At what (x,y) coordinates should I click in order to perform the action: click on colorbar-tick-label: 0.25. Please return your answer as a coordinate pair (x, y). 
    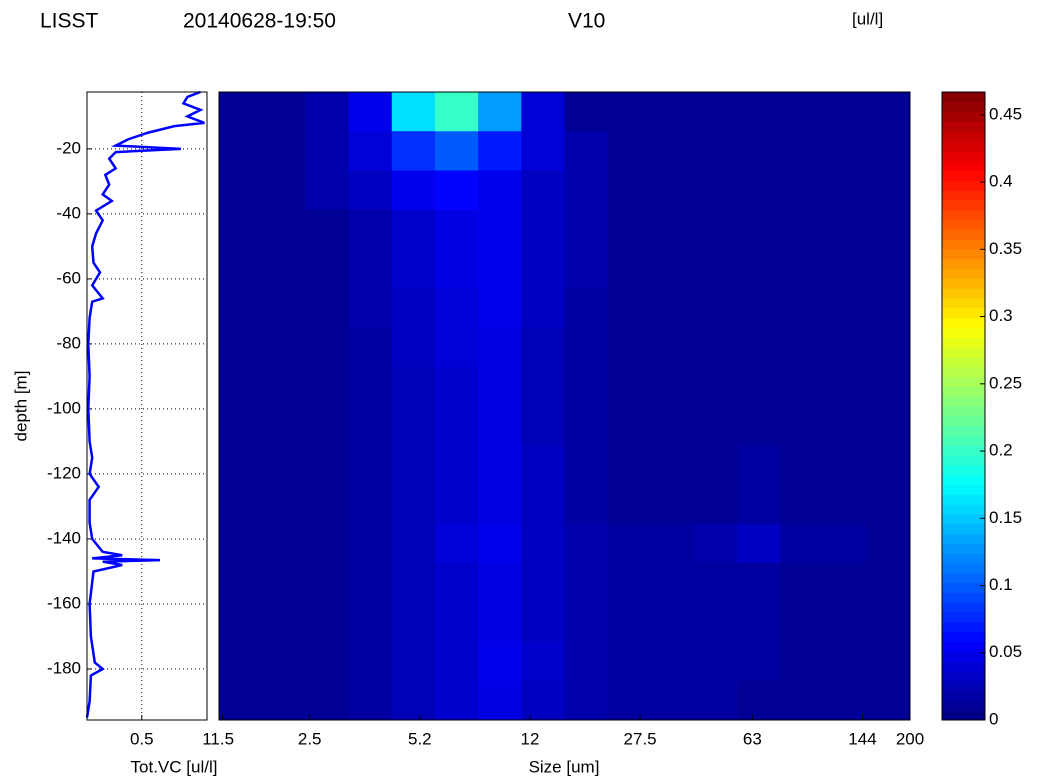
    Looking at the image, I should click on (1005, 382).